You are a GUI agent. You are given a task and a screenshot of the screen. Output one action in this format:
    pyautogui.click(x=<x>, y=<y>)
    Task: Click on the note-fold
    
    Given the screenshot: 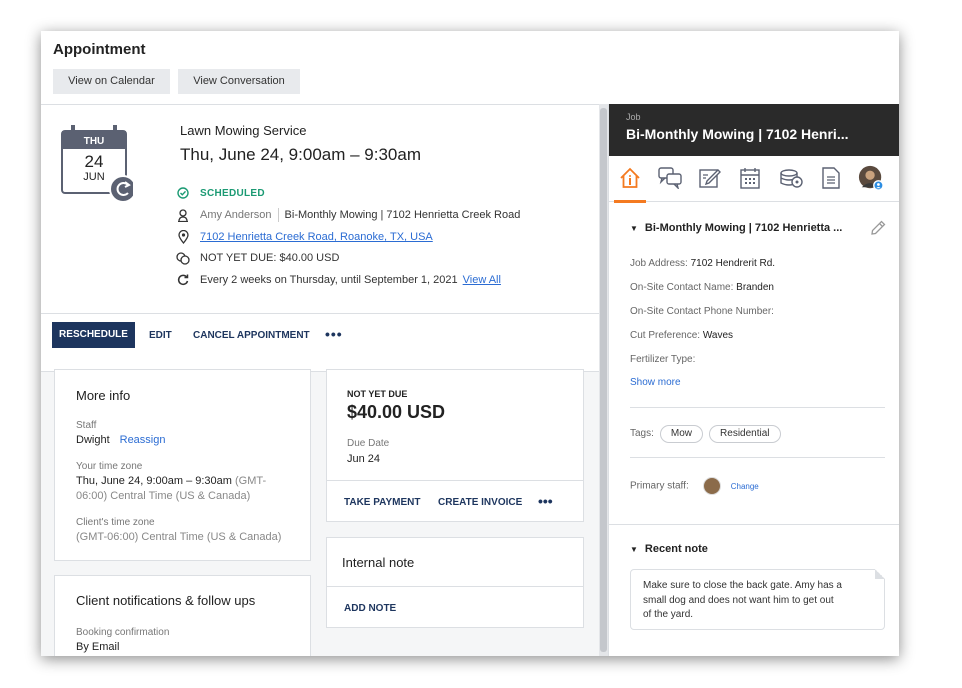 What is the action you would take?
    pyautogui.click(x=880, y=574)
    